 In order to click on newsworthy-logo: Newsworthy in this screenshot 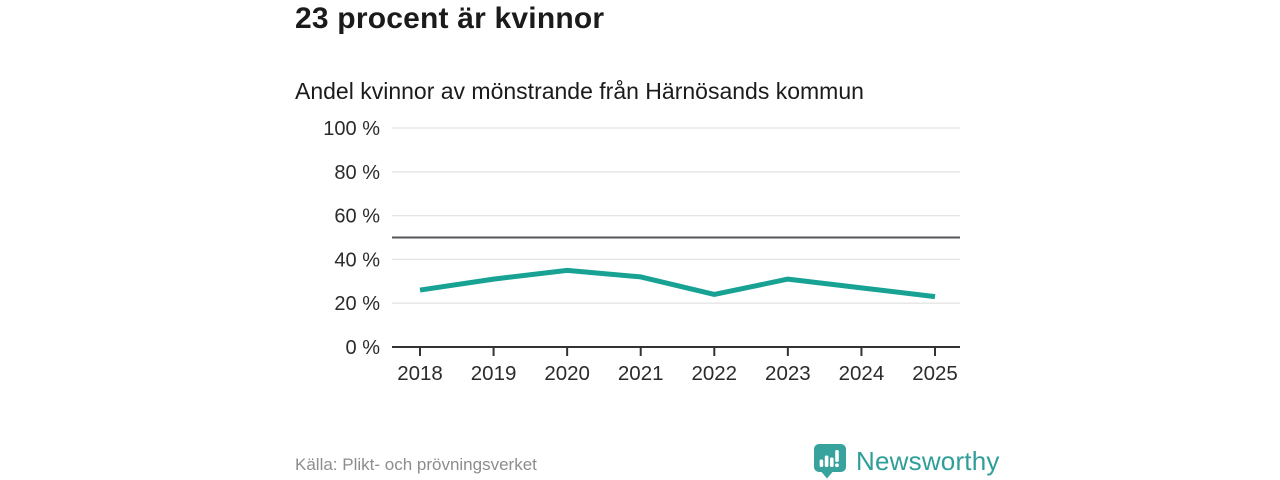, I will do `click(906, 461)`.